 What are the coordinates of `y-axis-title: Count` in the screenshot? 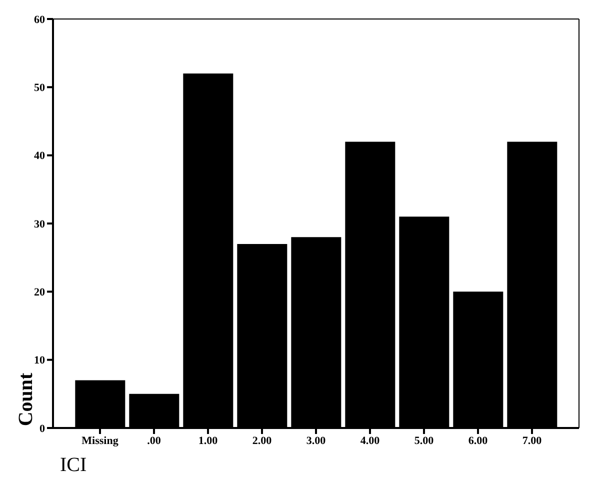 It's located at (26, 399).